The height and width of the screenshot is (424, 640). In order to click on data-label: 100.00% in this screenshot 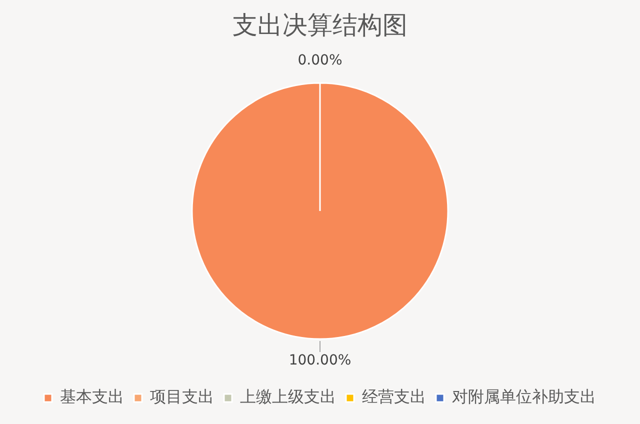, I will do `click(320, 360)`.